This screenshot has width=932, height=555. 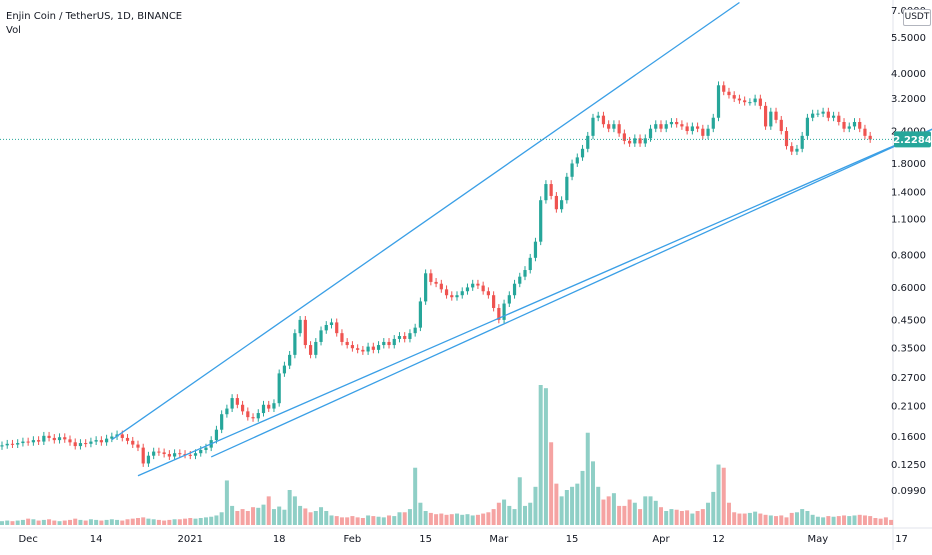 What do you see at coordinates (908, 164) in the screenshot?
I see `y-tick-label: 1.8000` at bounding box center [908, 164].